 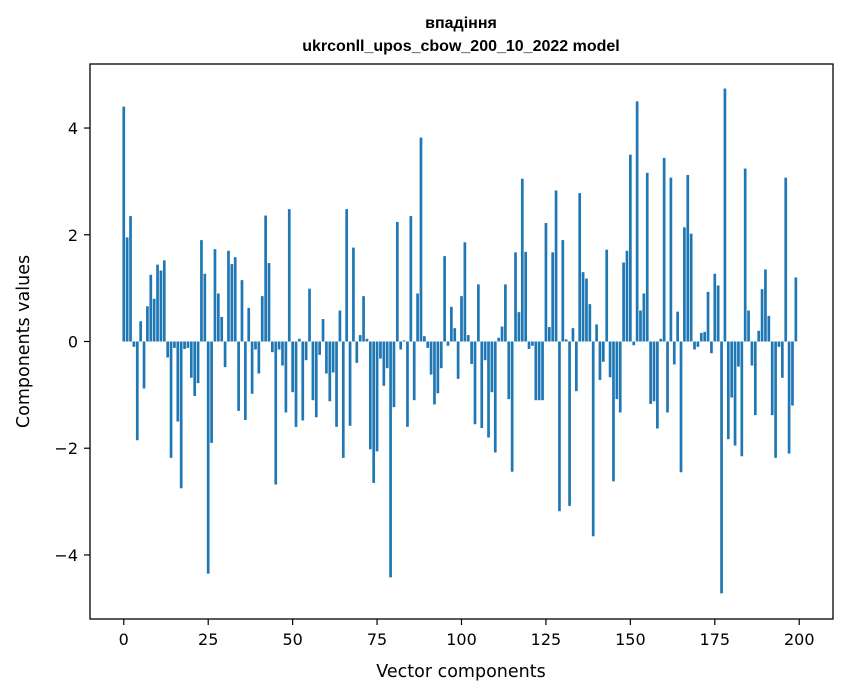 What do you see at coordinates (461, 639) in the screenshot?
I see `x-tick-label: 100` at bounding box center [461, 639].